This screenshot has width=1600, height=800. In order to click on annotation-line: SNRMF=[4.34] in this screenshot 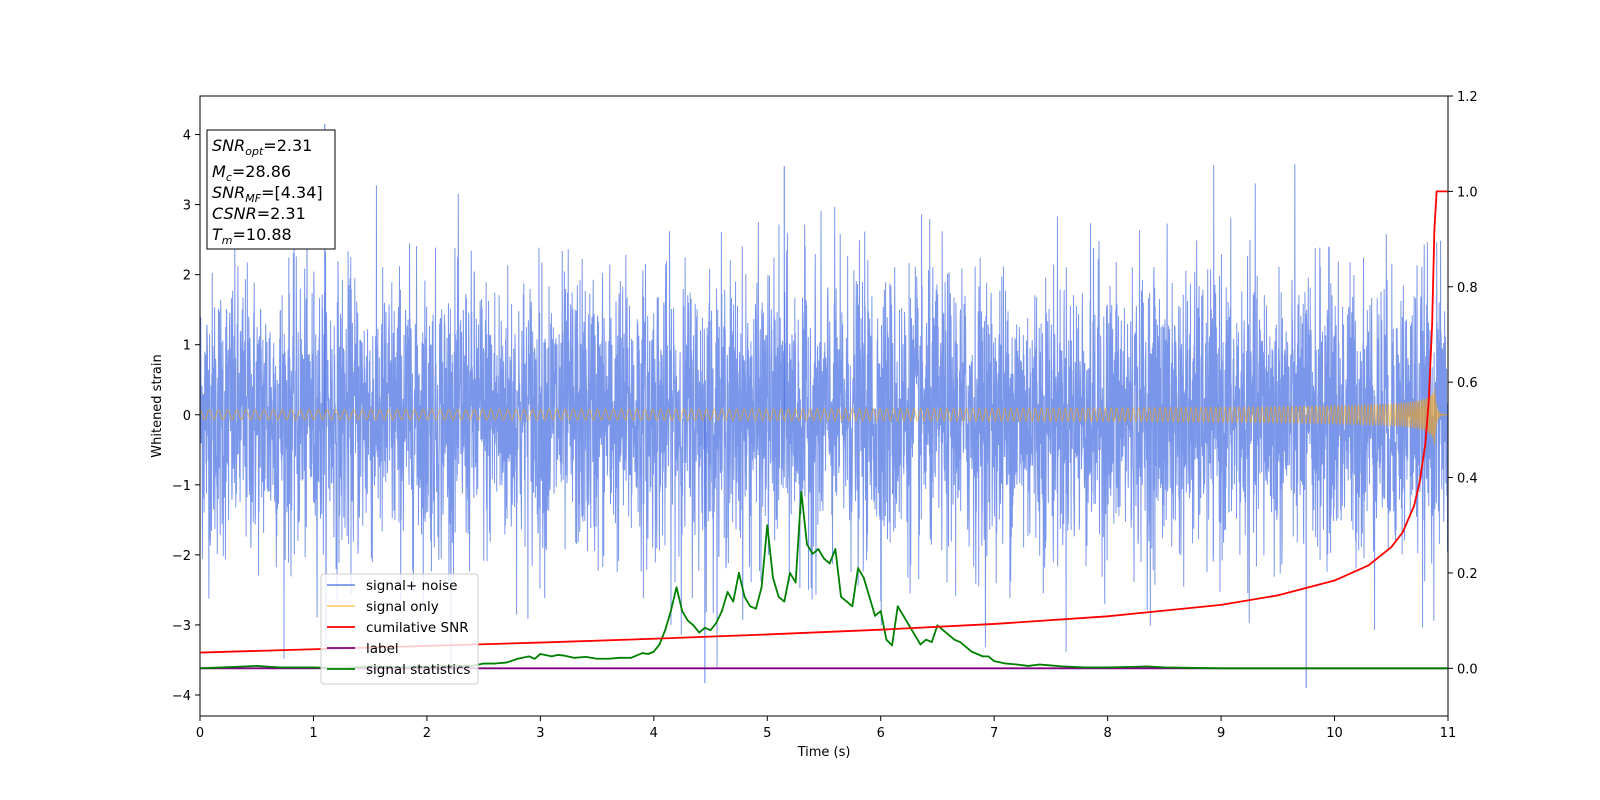, I will do `click(267, 194)`.